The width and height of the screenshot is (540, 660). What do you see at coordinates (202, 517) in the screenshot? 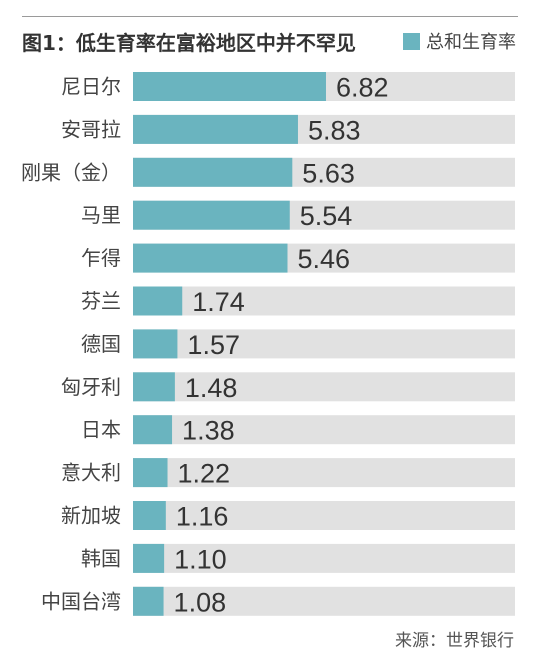
I see `value-label: 1.16` at bounding box center [202, 517].